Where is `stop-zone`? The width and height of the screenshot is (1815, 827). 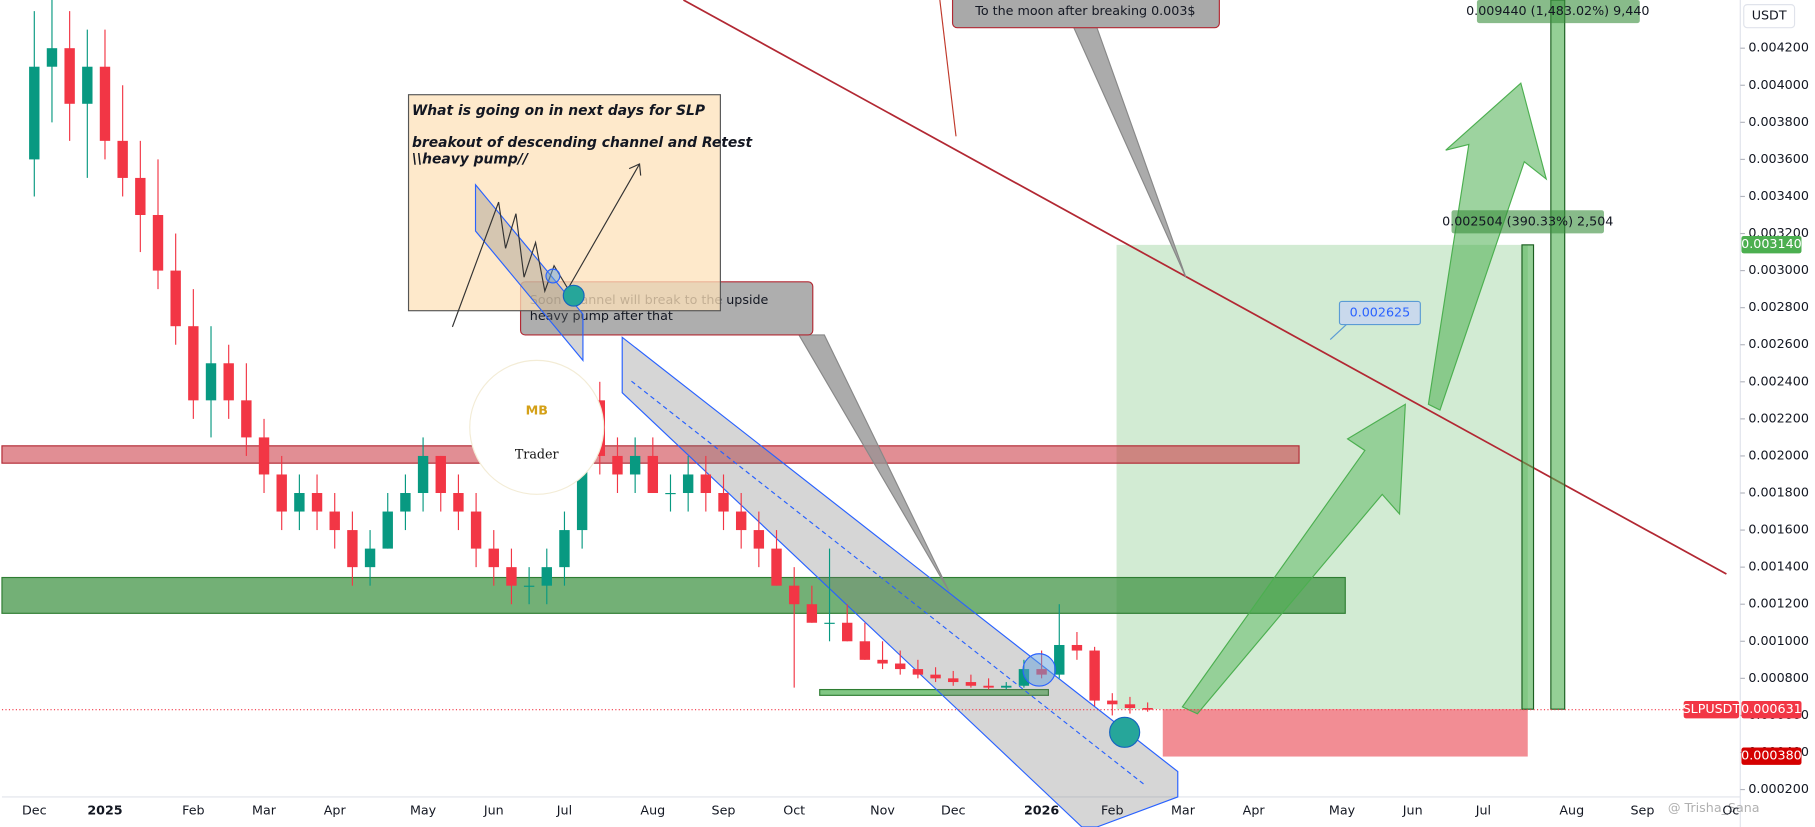 stop-zone is located at coordinates (1345, 733).